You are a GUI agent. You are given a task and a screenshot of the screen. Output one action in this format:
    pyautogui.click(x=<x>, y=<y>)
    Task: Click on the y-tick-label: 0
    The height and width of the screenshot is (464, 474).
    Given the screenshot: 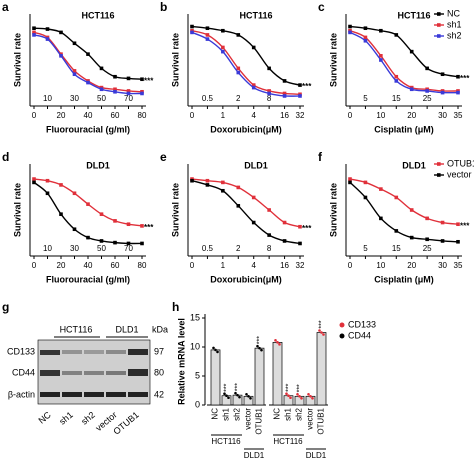 What is the action you would take?
    pyautogui.click(x=197, y=404)
    